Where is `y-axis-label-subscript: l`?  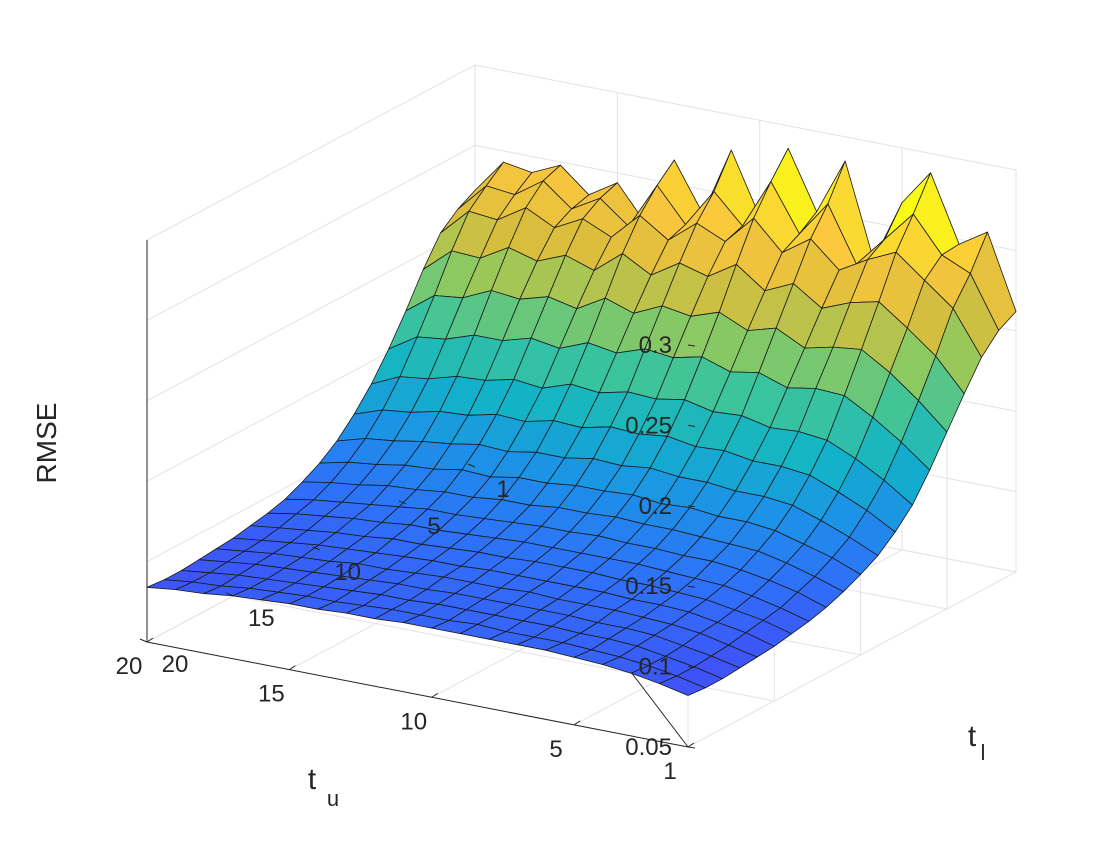 y-axis-label-subscript: l is located at coordinates (983, 752).